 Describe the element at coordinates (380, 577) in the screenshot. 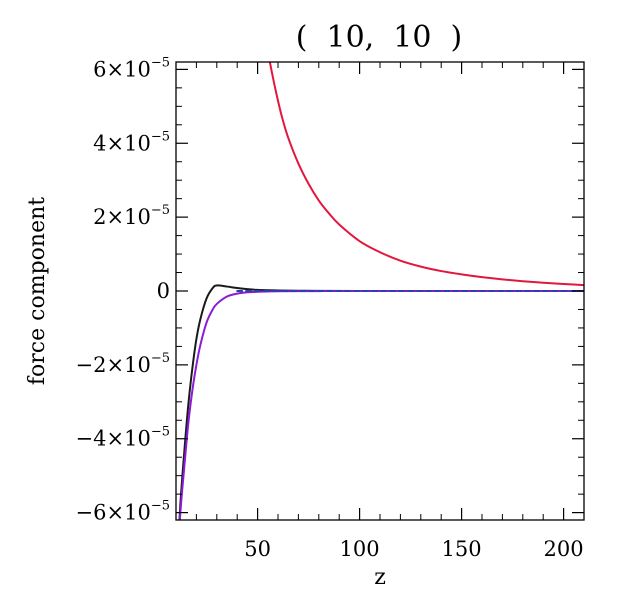

I see `x-axis-label: z` at that location.